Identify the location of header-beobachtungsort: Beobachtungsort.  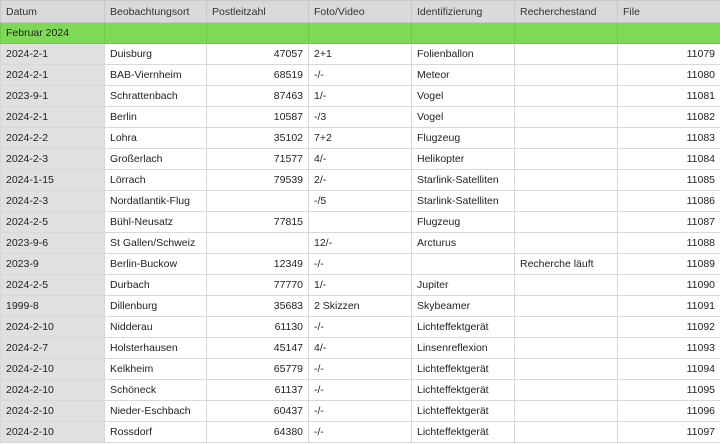
(155, 11).